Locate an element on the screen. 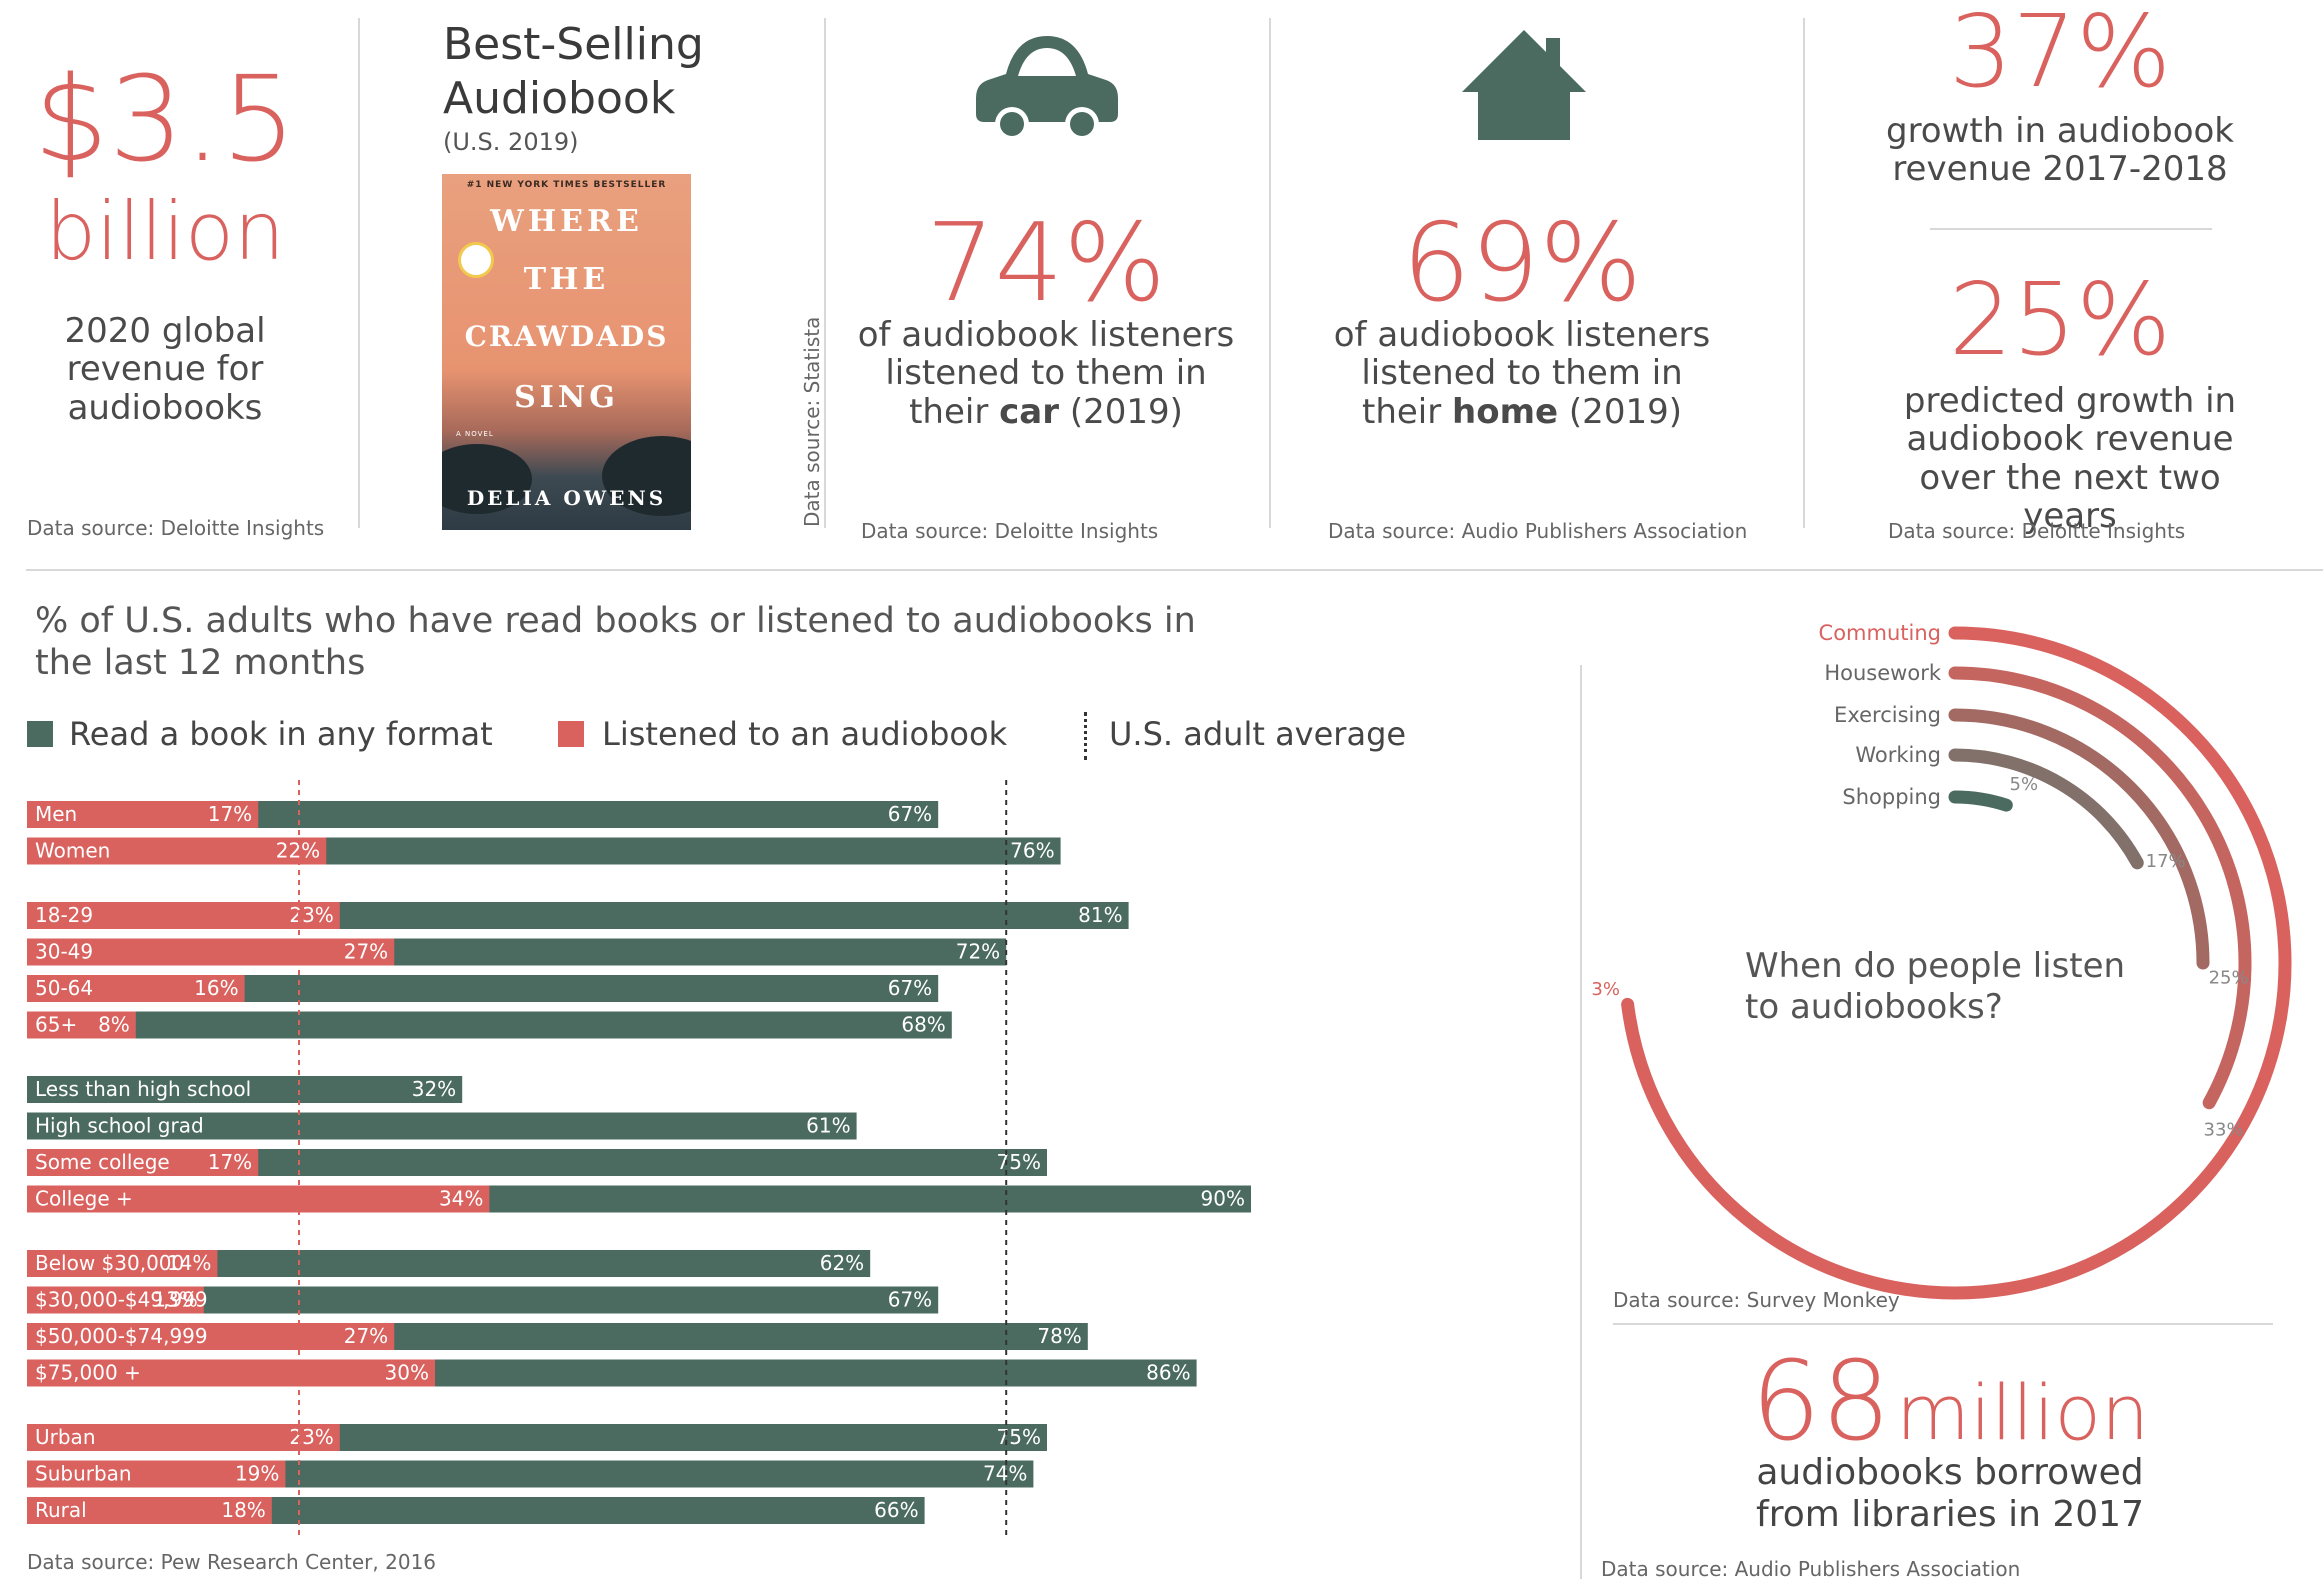  book-value-label: 76% is located at coordinates (1032, 851).